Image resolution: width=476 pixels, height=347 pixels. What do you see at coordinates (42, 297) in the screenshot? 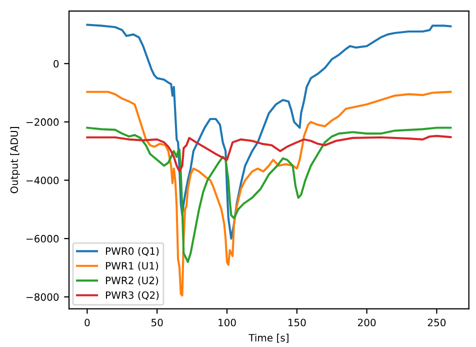
I see `y-tick-label: −8000` at bounding box center [42, 297].